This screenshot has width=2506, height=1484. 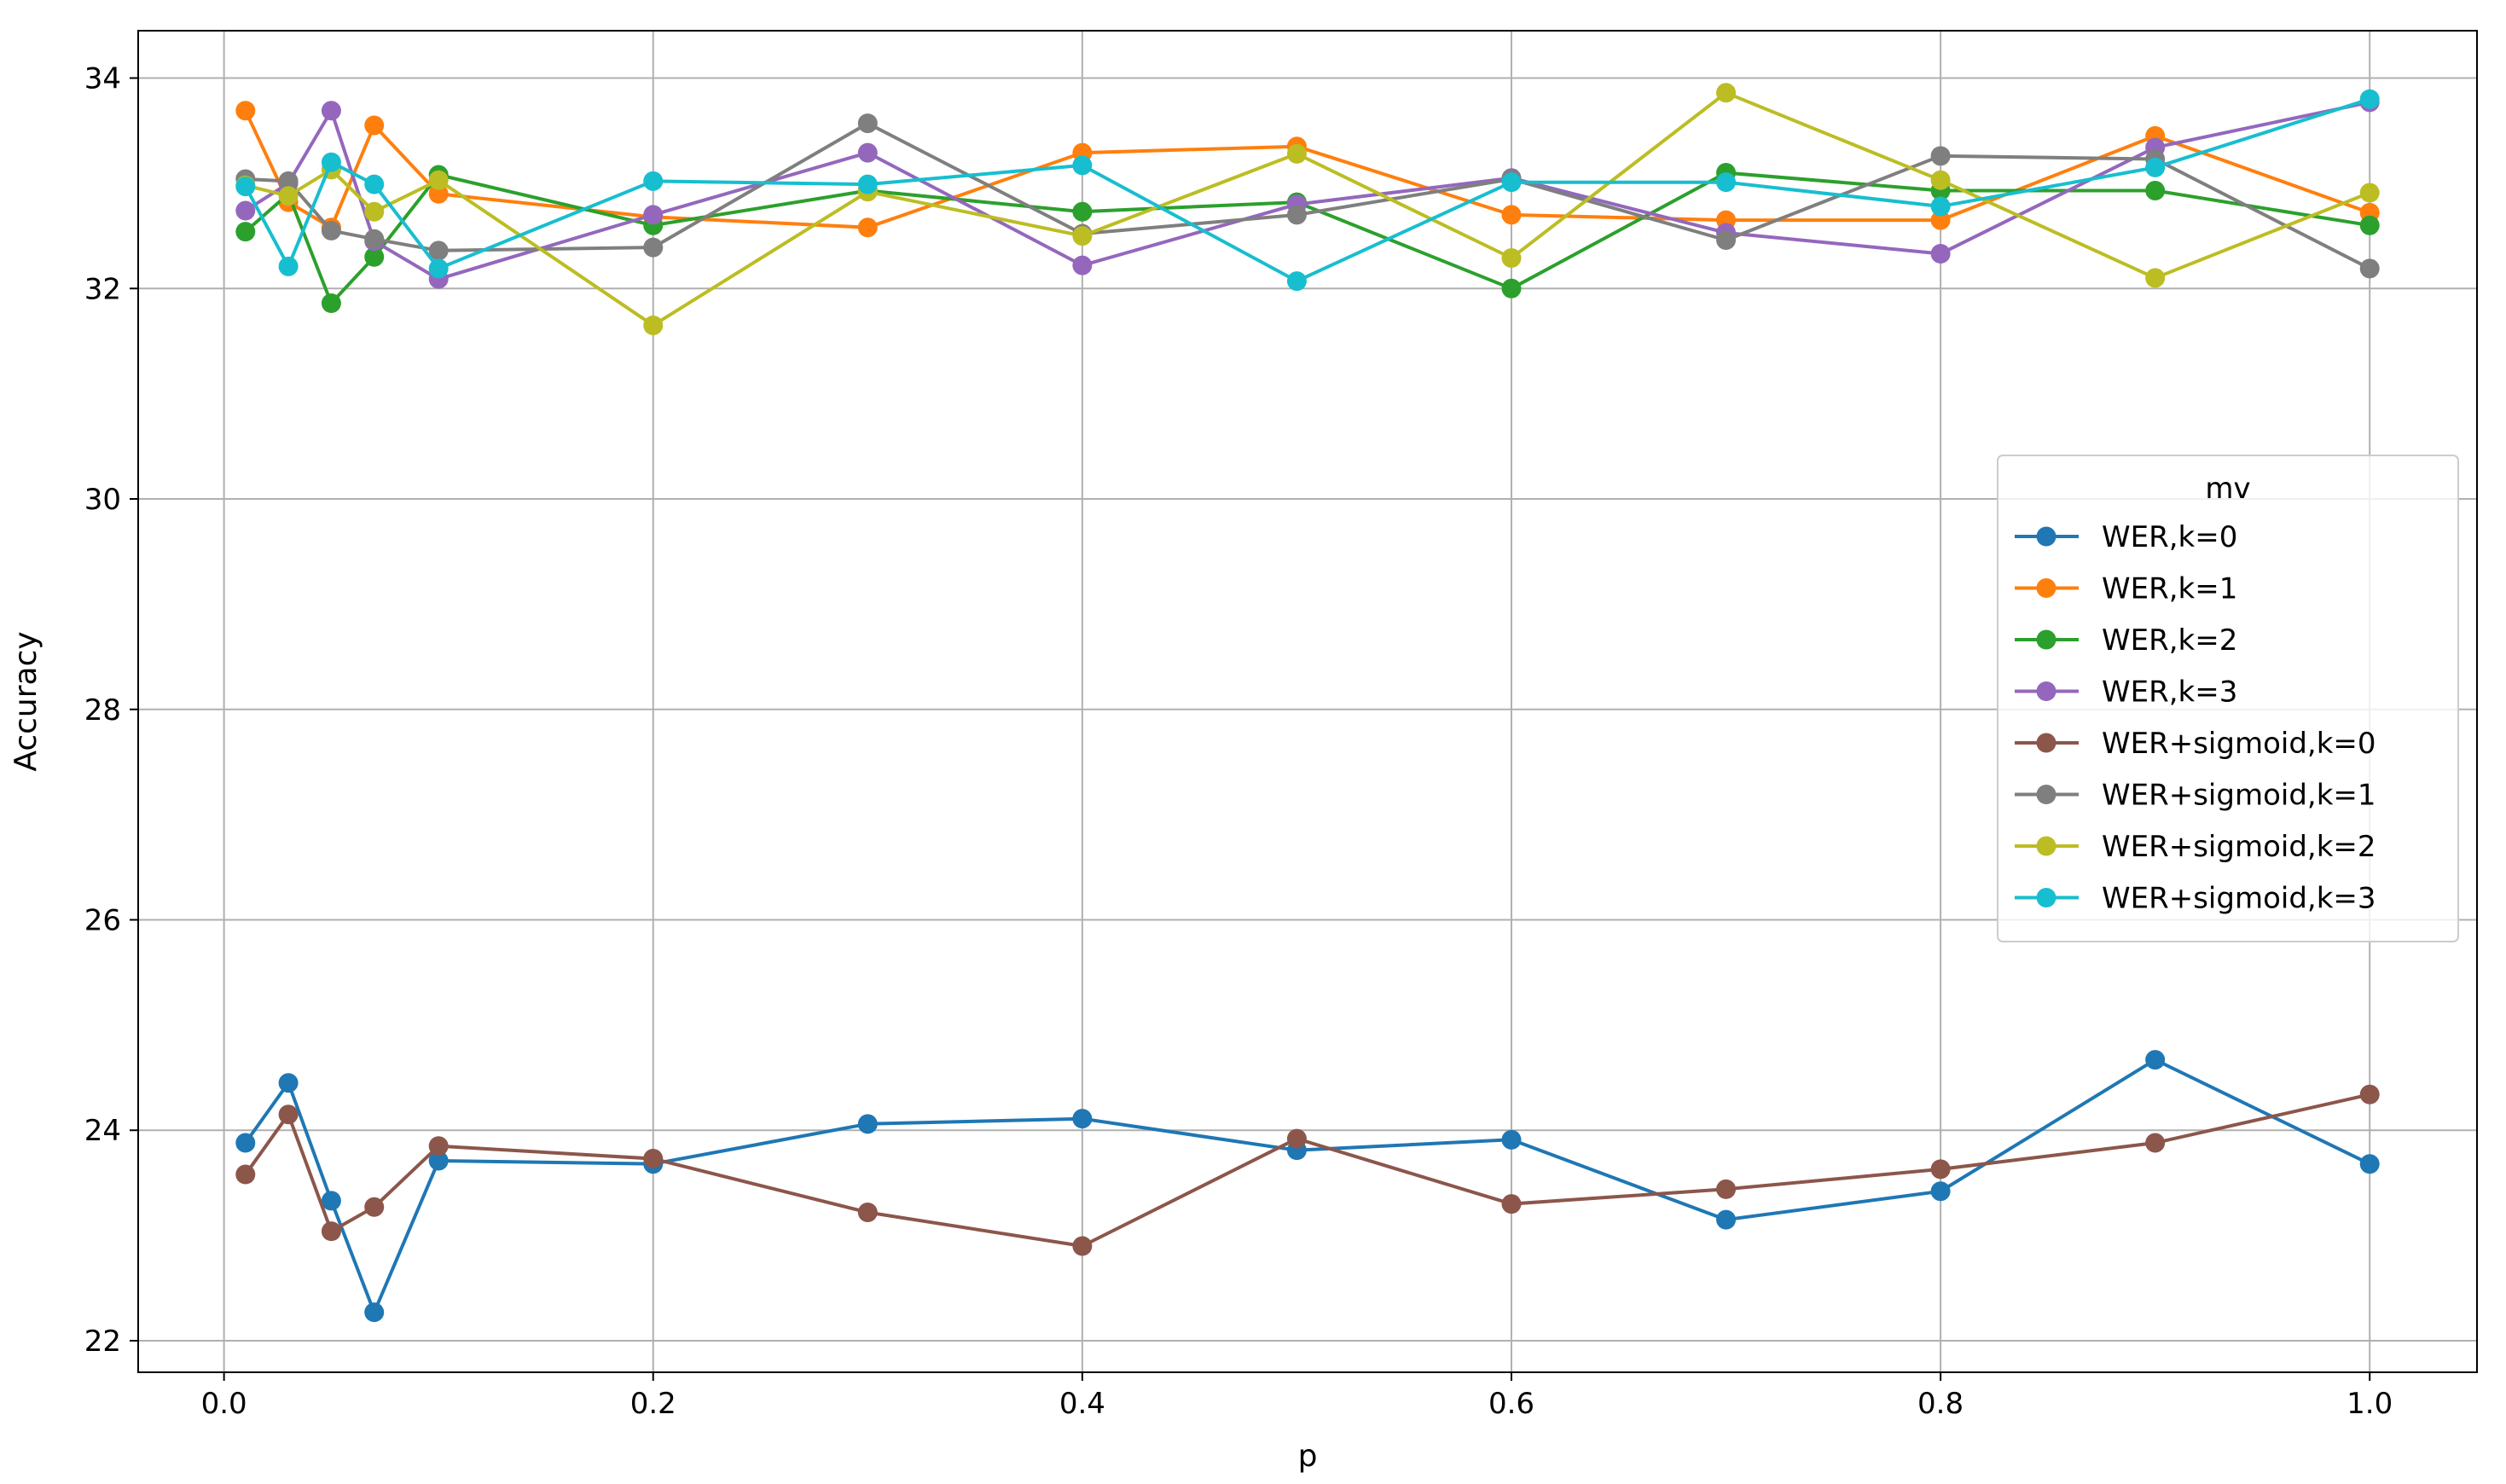 I want to click on y-tick-label: 22, so click(x=102, y=1342).